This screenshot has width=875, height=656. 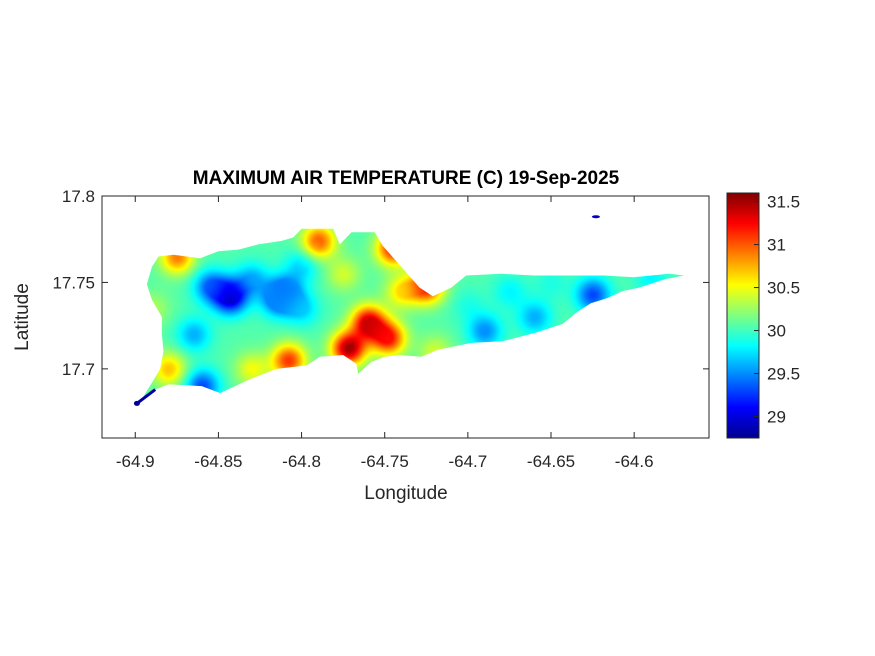 What do you see at coordinates (777, 310) in the screenshot?
I see `colorbar-ticks: 29 29.5 30 30.5 31 31.5` at bounding box center [777, 310].